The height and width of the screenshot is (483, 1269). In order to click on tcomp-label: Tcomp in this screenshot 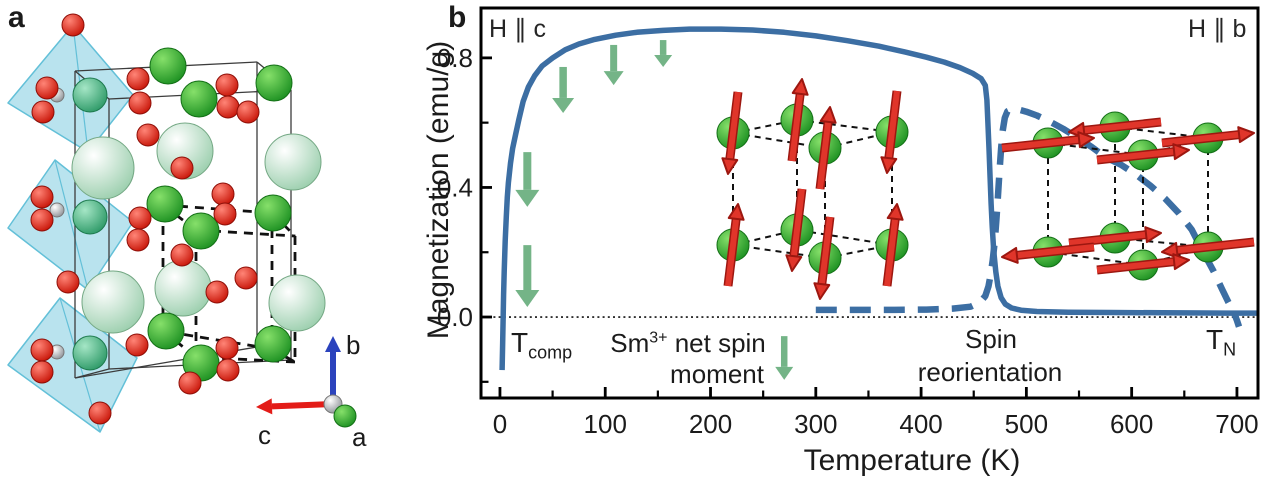, I will do `click(541, 345)`.